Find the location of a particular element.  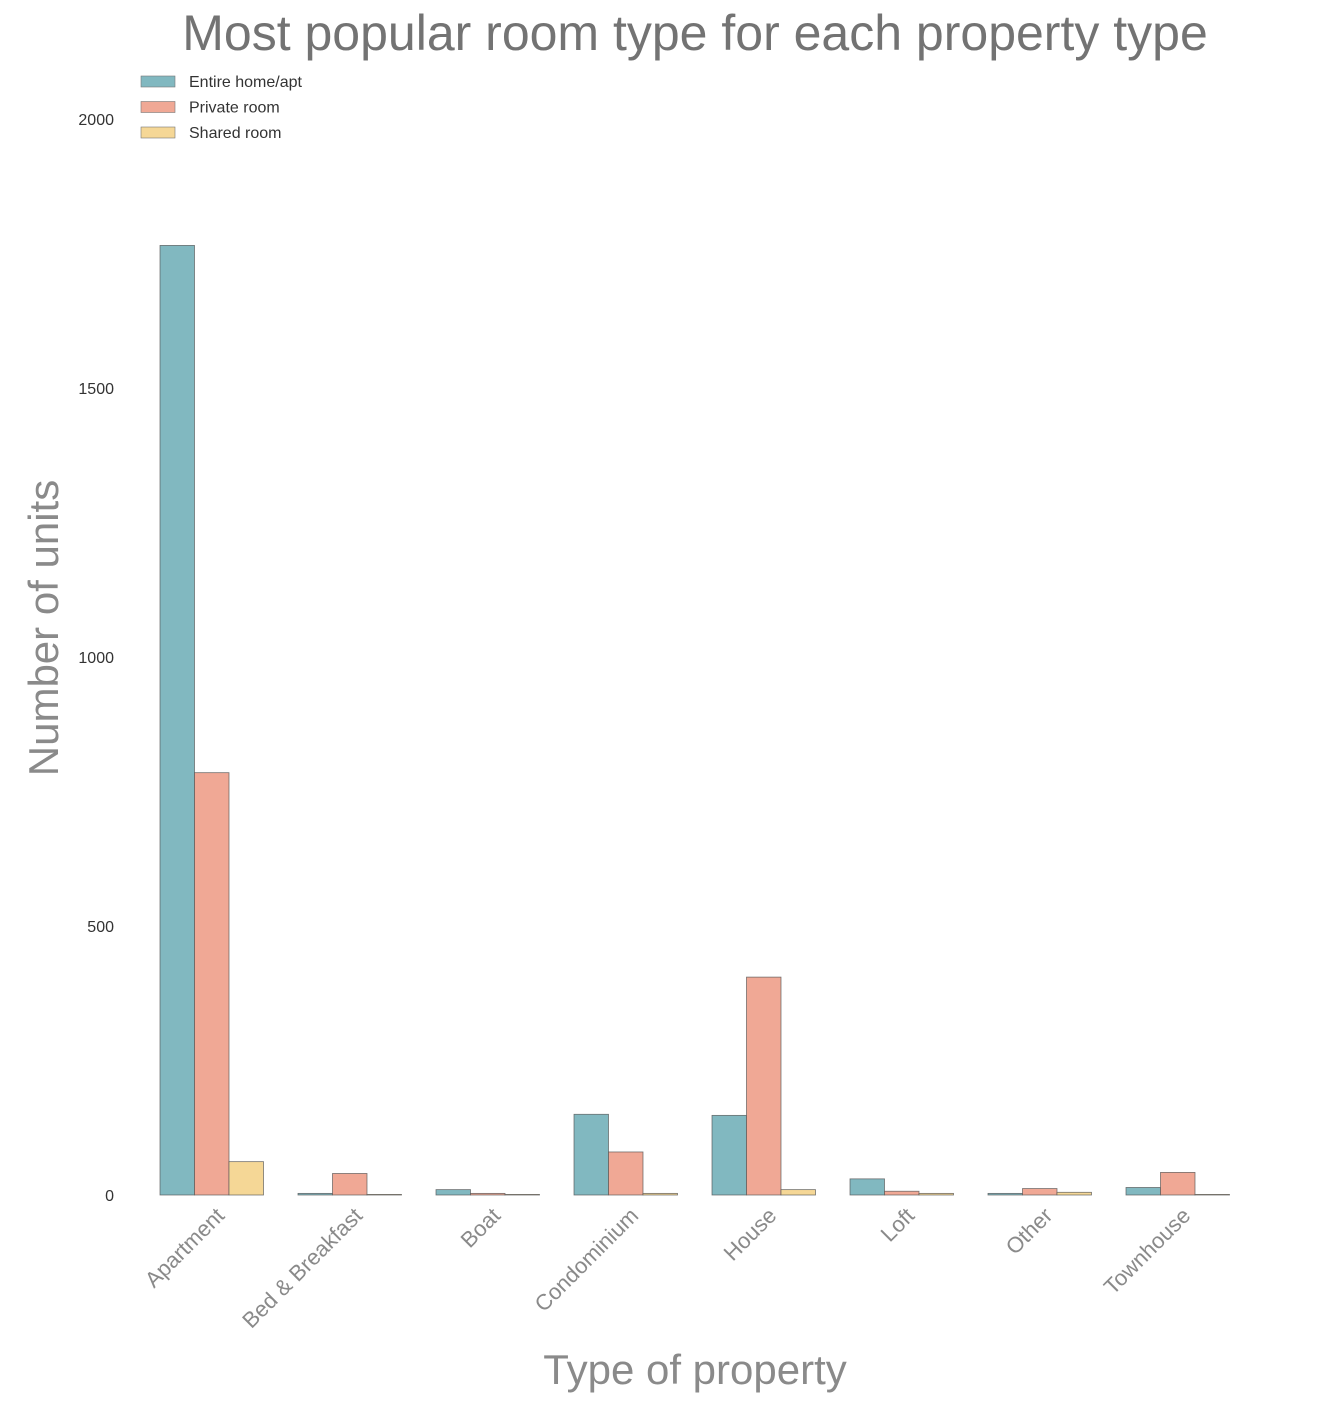

y-tick-label: 2000 is located at coordinates (96, 120).